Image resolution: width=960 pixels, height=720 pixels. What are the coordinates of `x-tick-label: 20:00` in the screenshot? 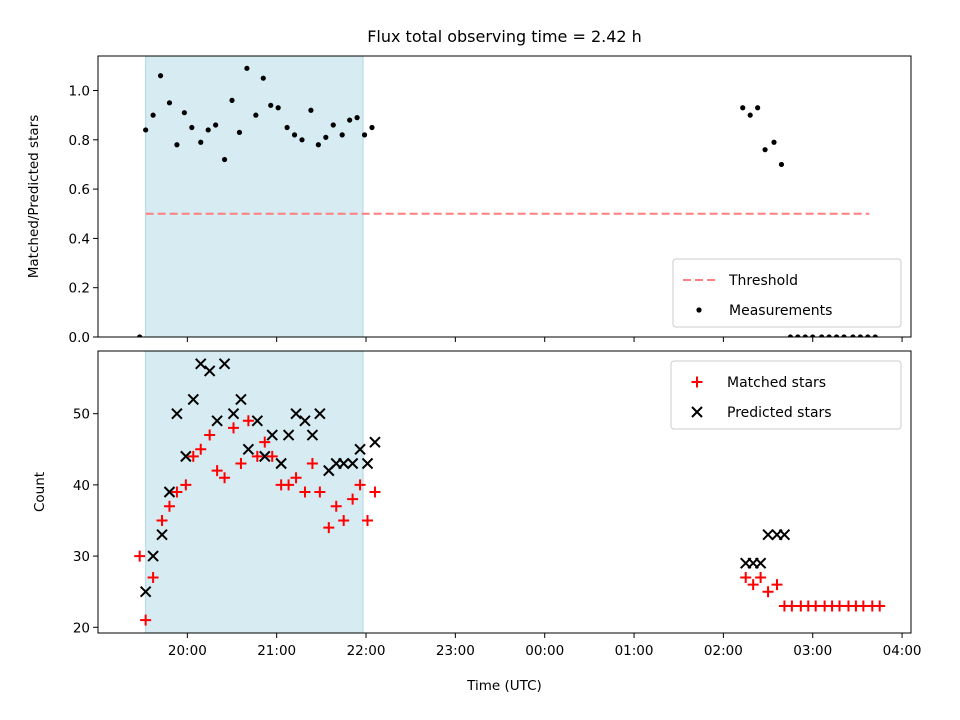 It's located at (187, 651).